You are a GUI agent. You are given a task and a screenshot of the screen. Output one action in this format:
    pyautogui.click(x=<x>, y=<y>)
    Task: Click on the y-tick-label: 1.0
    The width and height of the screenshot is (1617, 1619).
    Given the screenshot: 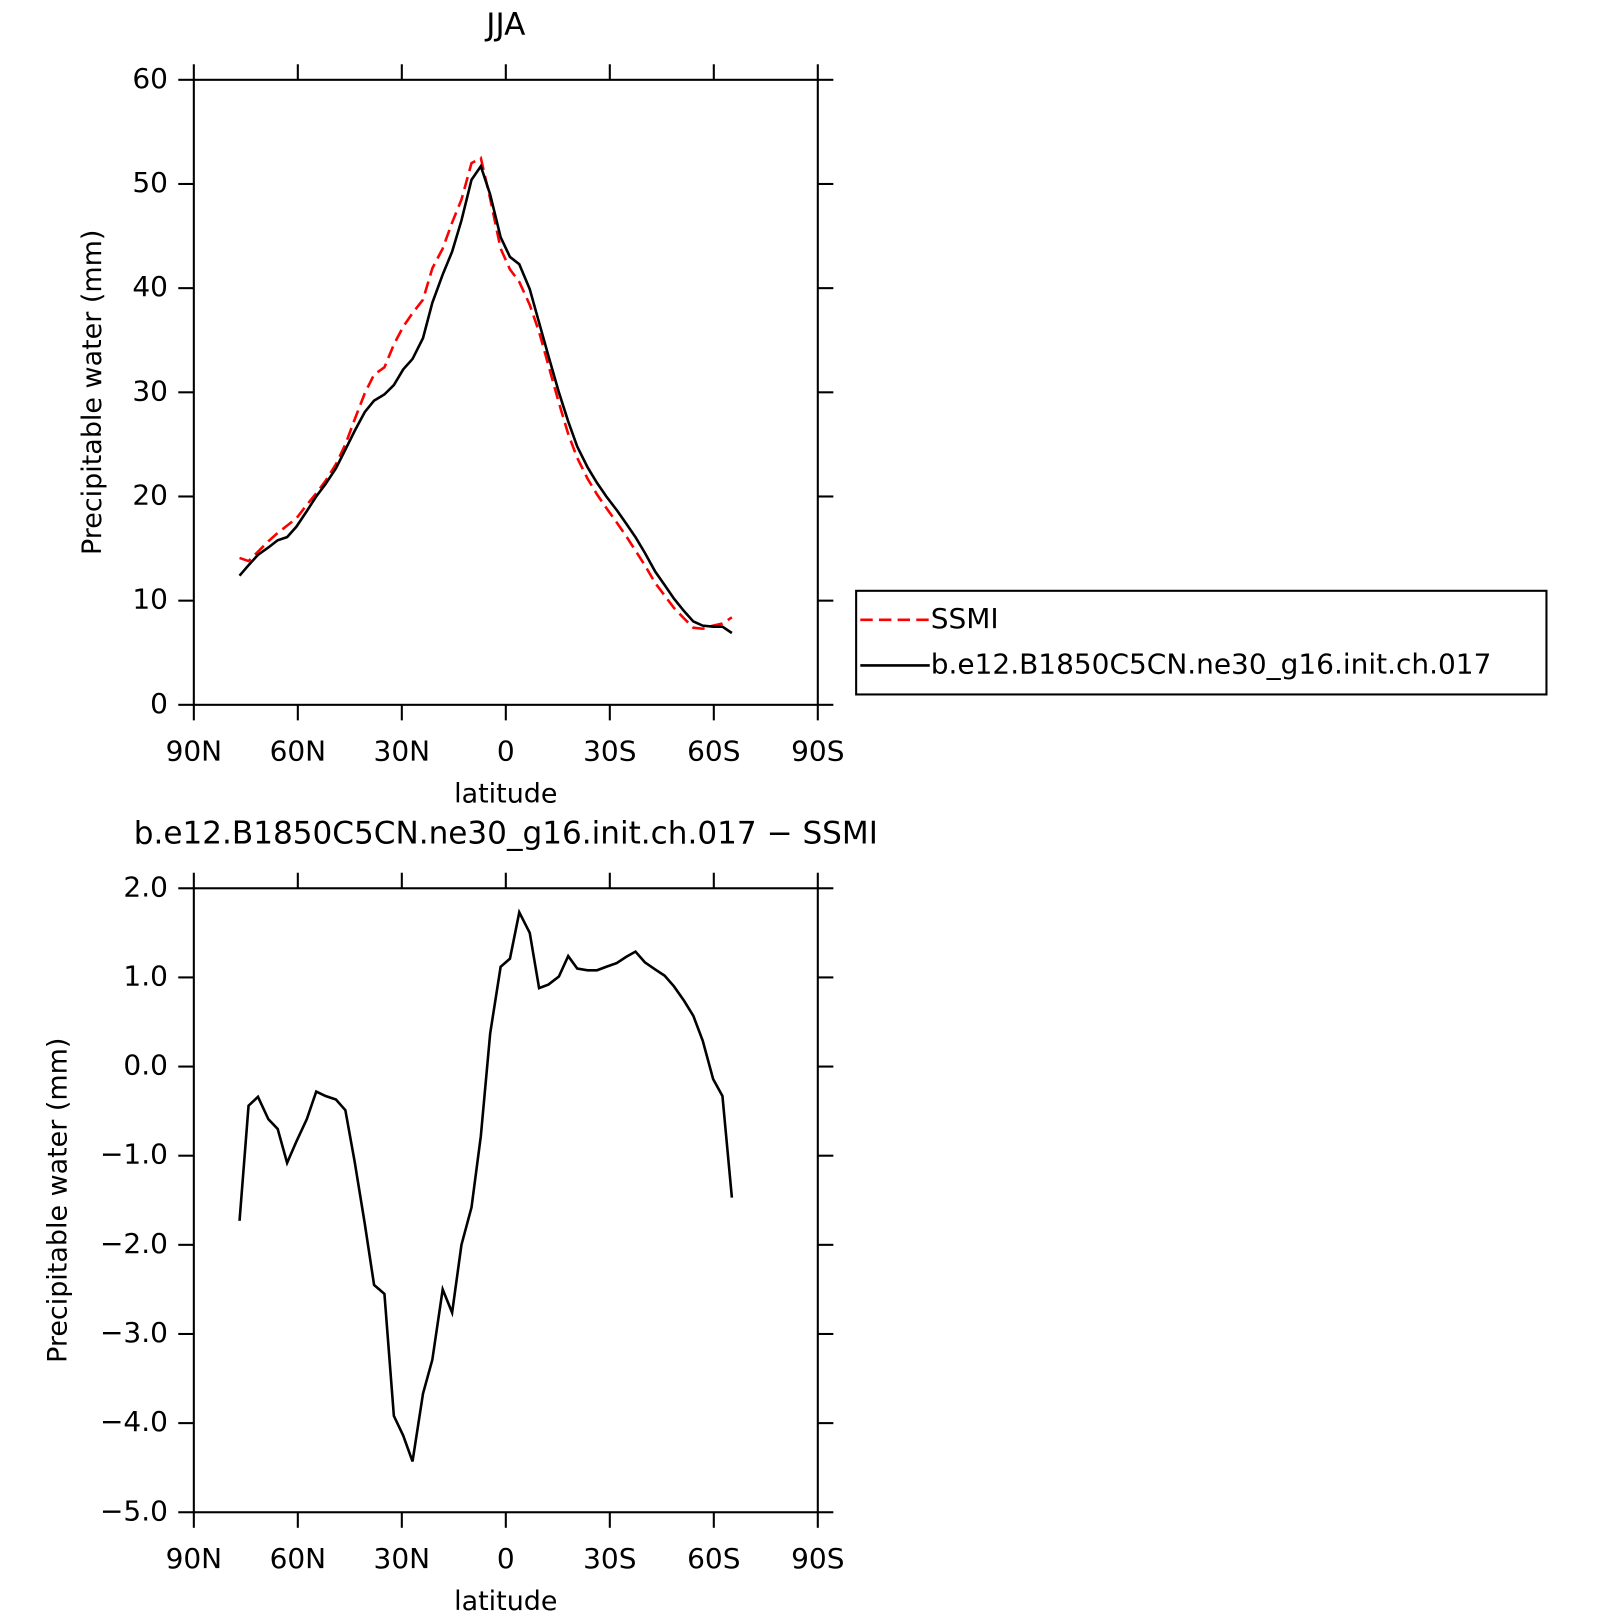 What is the action you would take?
    pyautogui.click(x=145, y=975)
    